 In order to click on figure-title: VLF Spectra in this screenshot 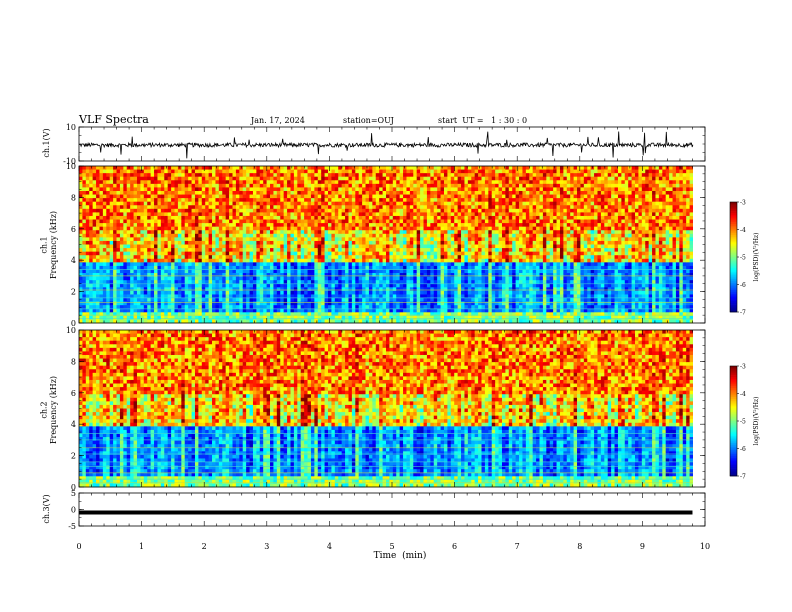, I will do `click(113, 119)`.